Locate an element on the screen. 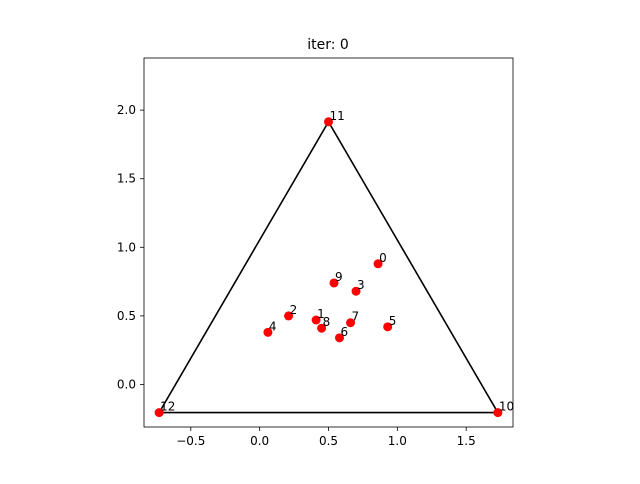 This screenshot has width=640, height=484. x-tick-label: 1.5 is located at coordinates (466, 441).